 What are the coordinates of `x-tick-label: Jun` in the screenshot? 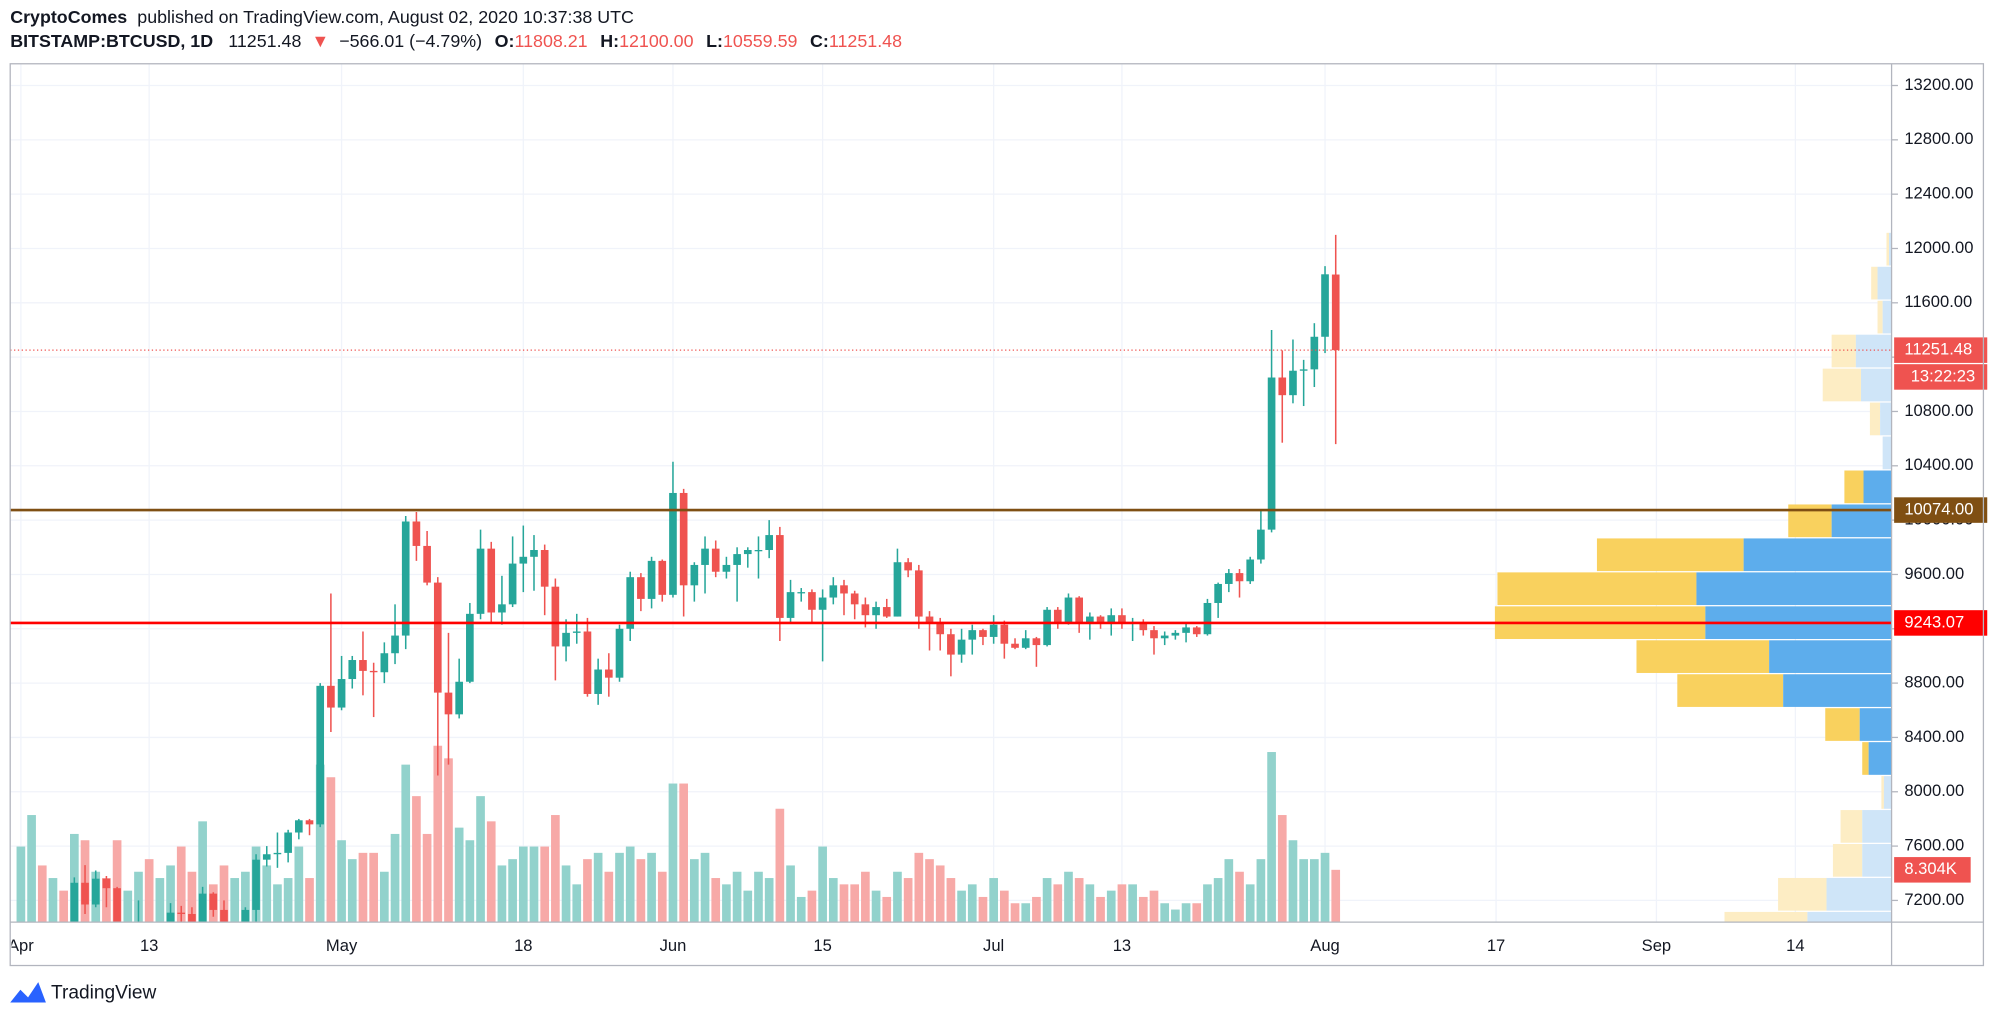 It's located at (673, 945).